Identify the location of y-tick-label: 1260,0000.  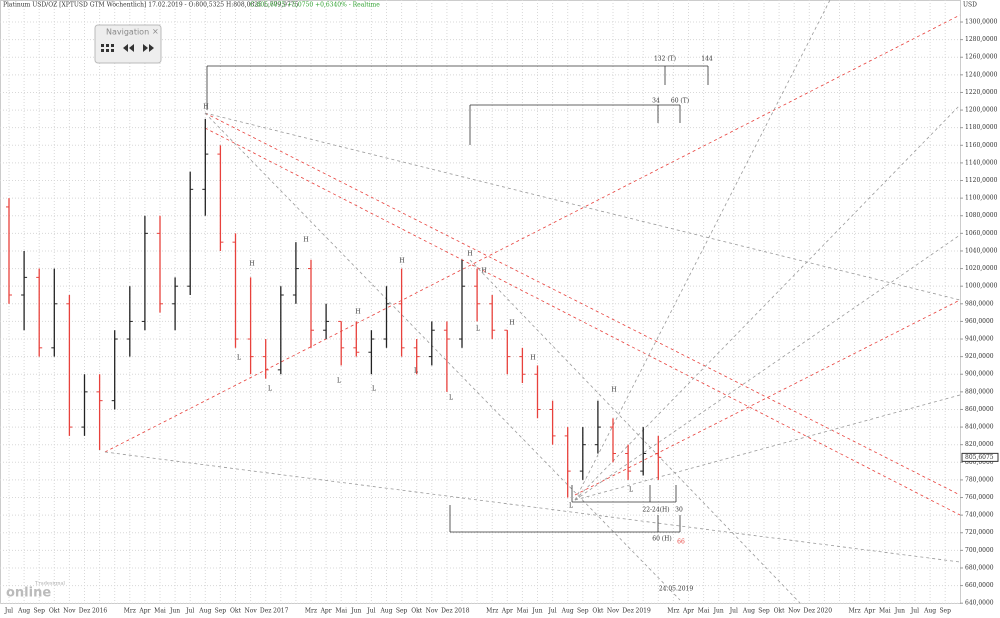
(981, 57).